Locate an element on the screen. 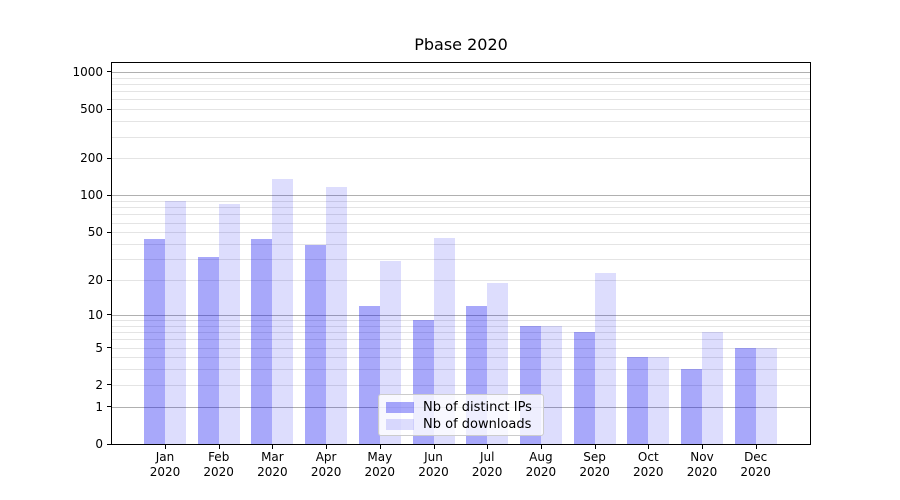 The image size is (900, 500). bar-ips-nov is located at coordinates (691, 406).